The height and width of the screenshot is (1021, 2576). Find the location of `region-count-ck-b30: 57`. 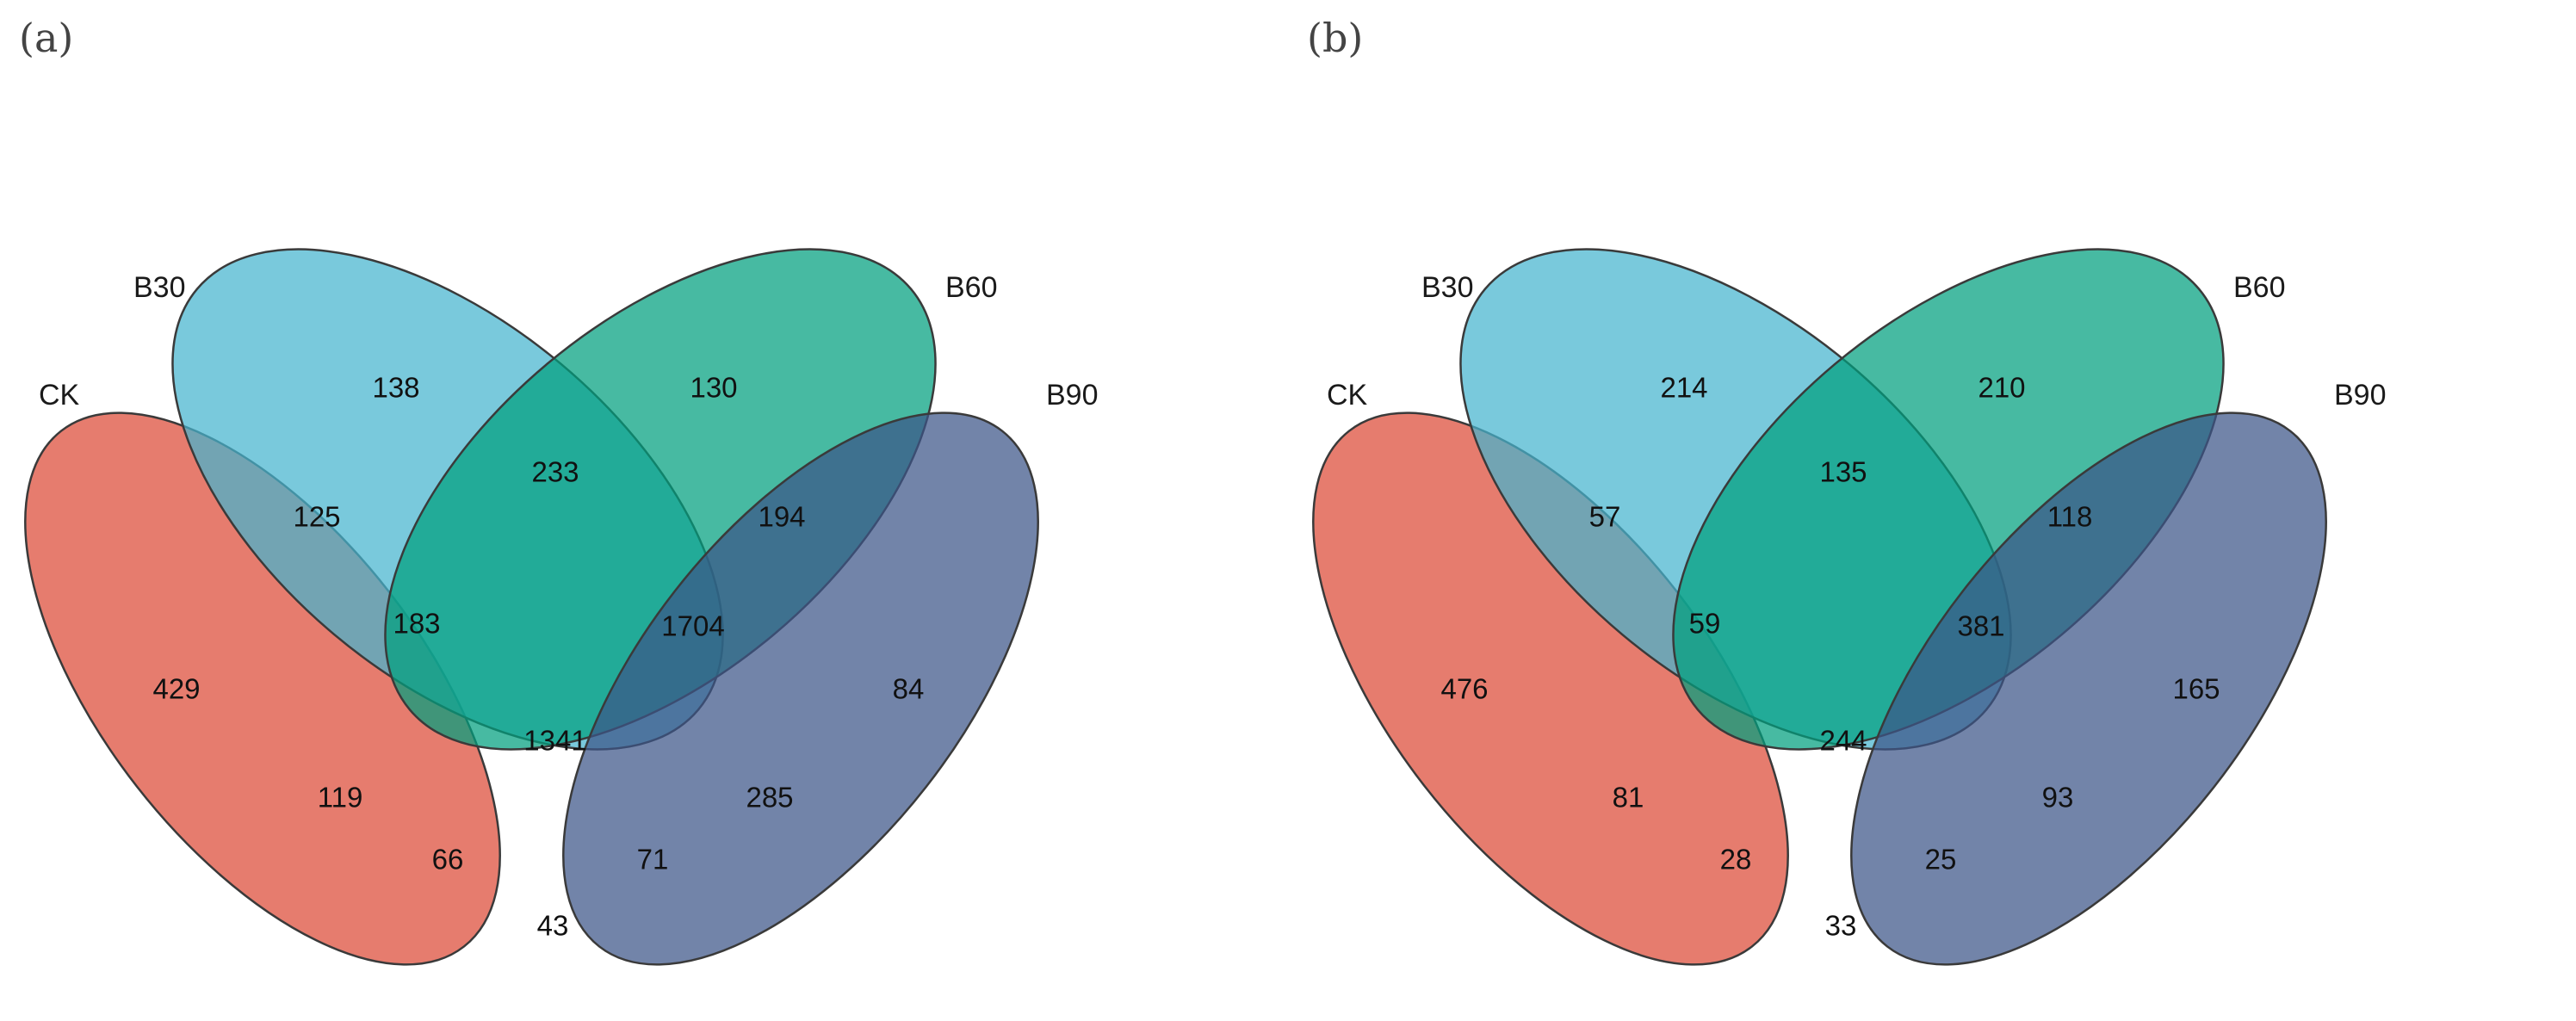

region-count-ck-b30: 57 is located at coordinates (1605, 517).